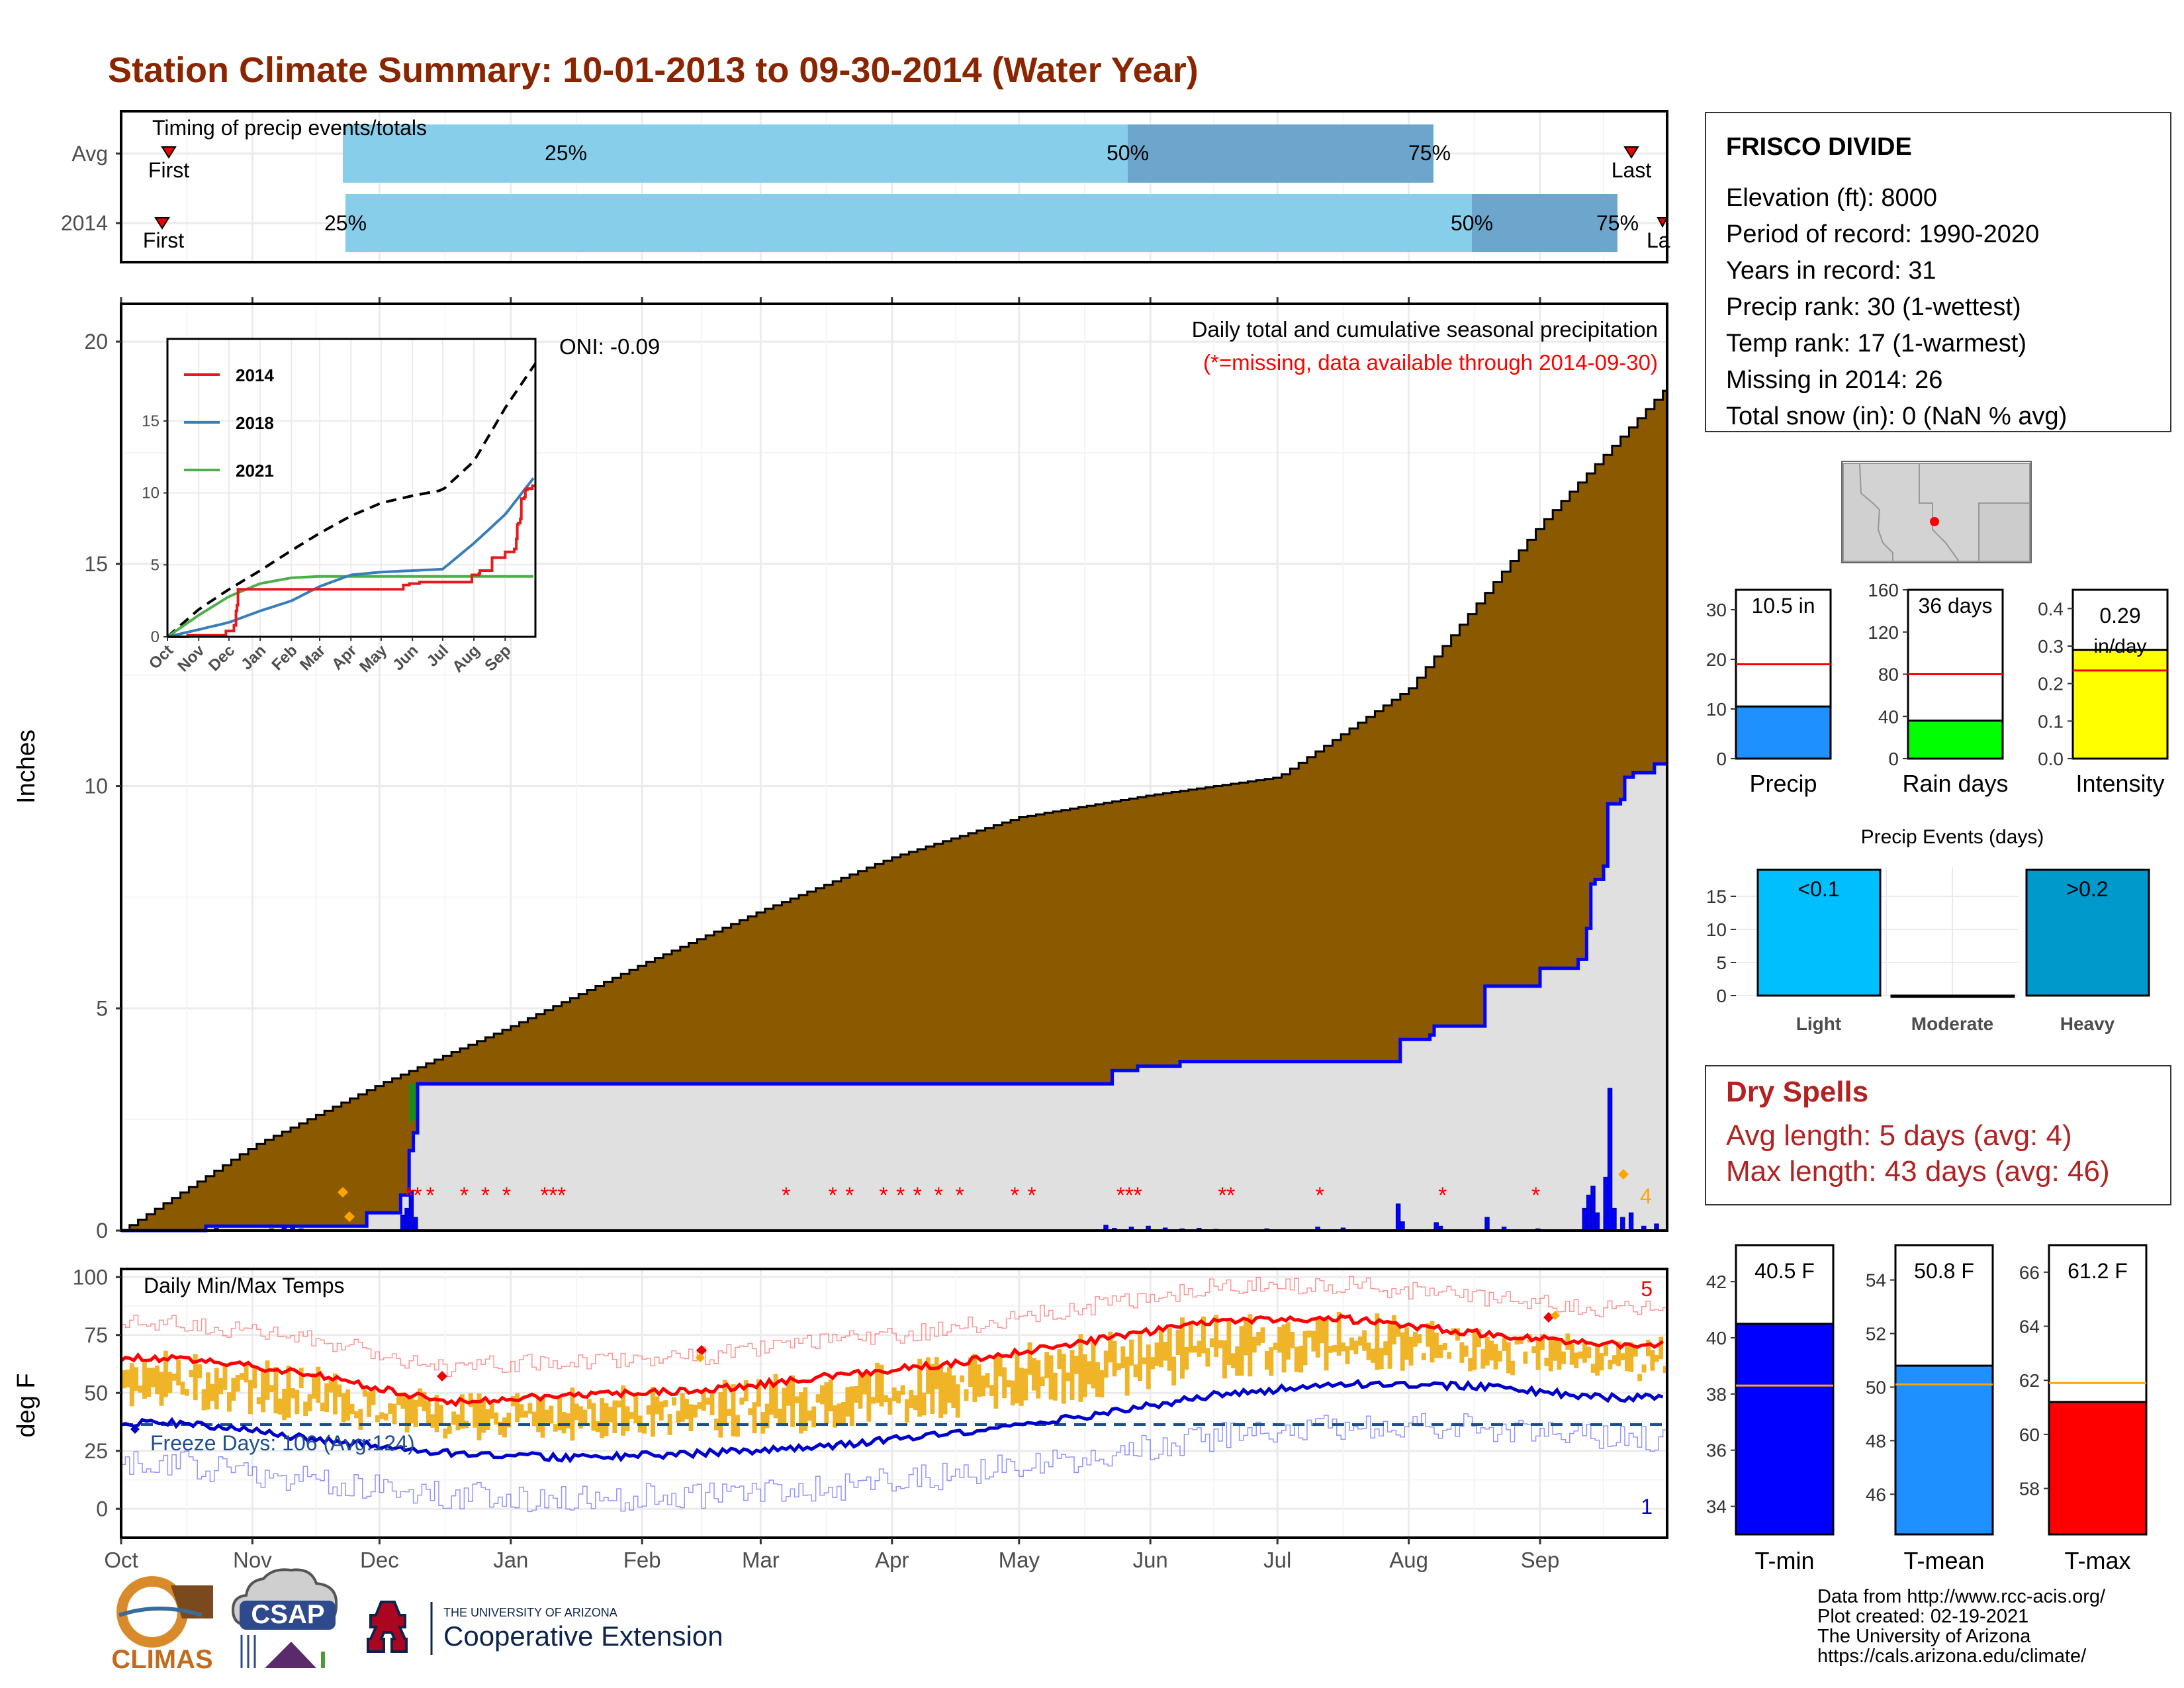 This screenshot has width=2184, height=1688. Describe the element at coordinates (981, 223) in the screenshot. I see `timing-2014-bar` at that location.